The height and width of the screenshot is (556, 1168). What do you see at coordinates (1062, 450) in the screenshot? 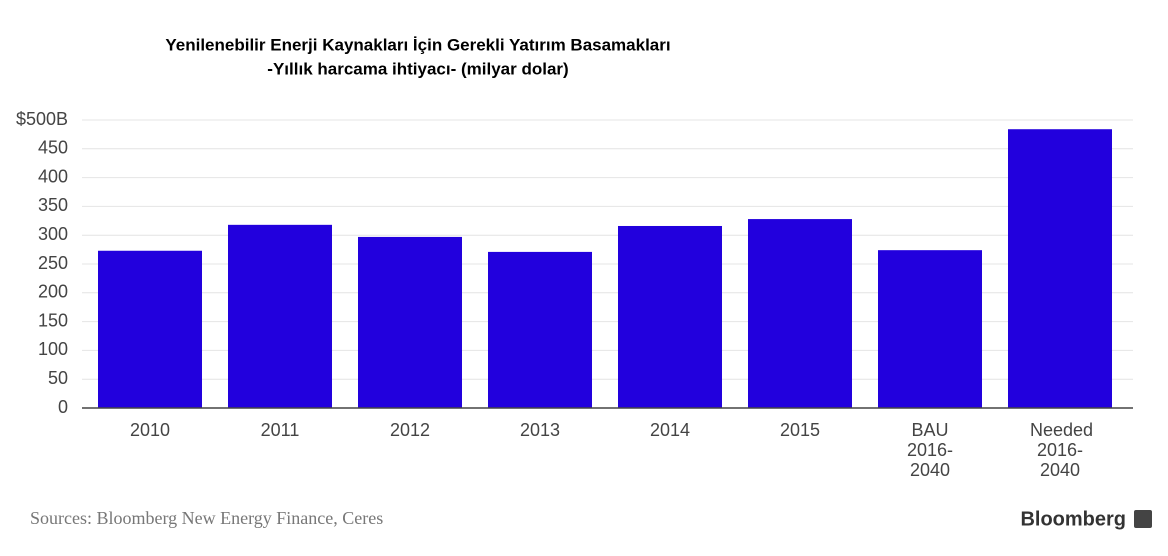
I see `x-tick-label: Needed 2016-2040` at bounding box center [1062, 450].